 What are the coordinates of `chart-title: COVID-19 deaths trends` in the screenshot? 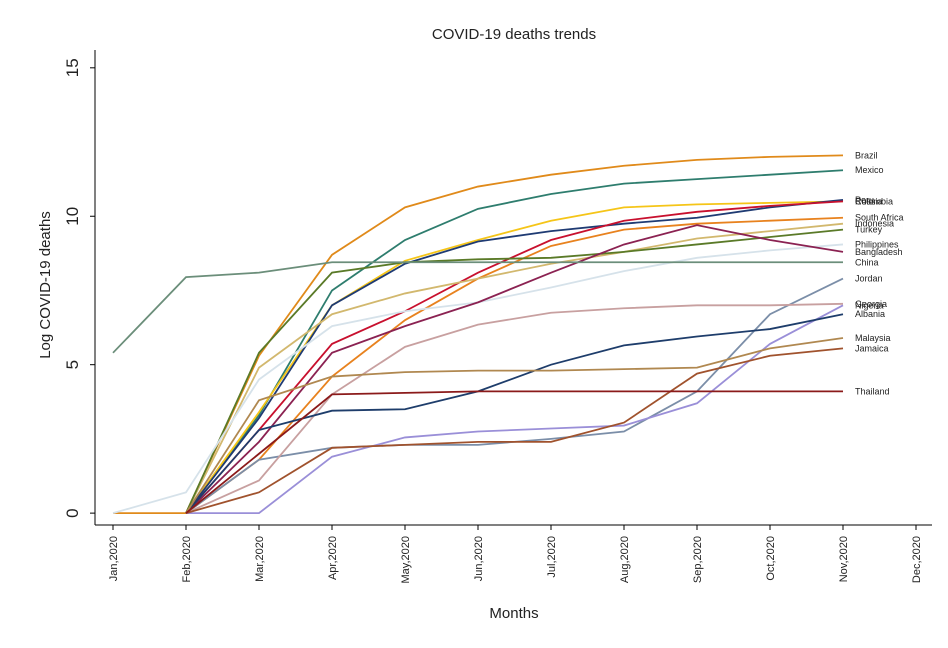 It's located at (514, 34).